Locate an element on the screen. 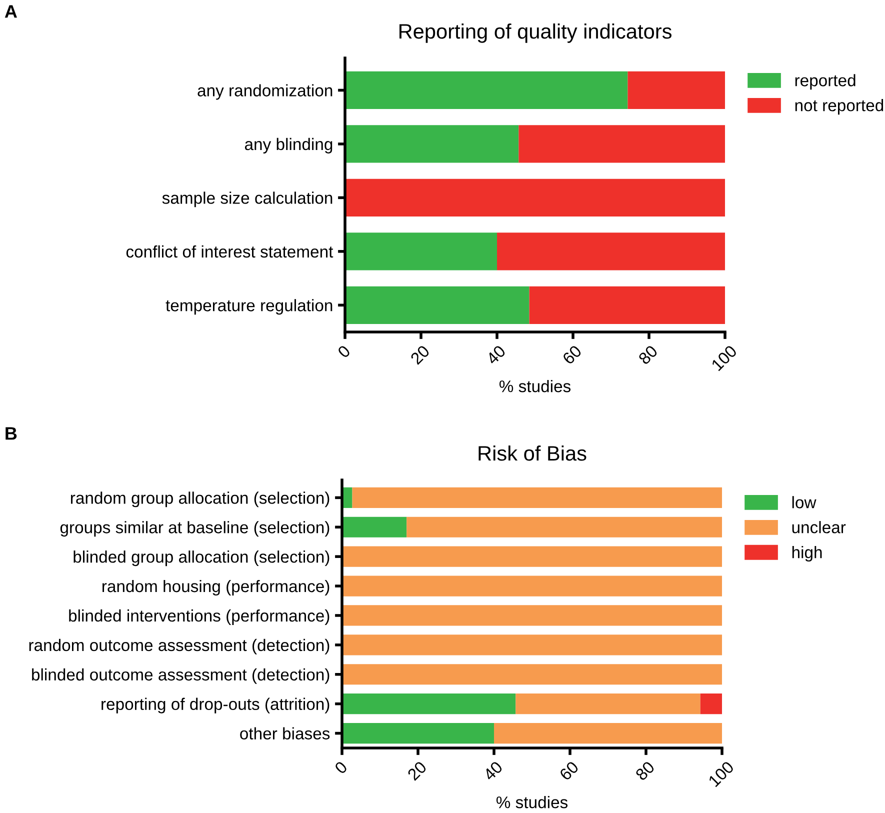 This screenshot has height=813, width=885. y-tick-label: other biases is located at coordinates (285, 733).